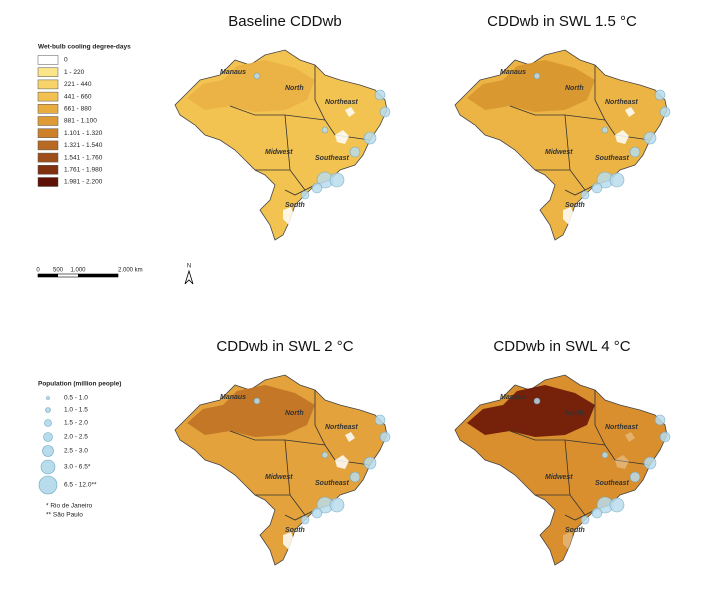 The image size is (720, 591). What do you see at coordinates (80, 485) in the screenshot?
I see `legend-label: 6.5 - 12.0**` at bounding box center [80, 485].